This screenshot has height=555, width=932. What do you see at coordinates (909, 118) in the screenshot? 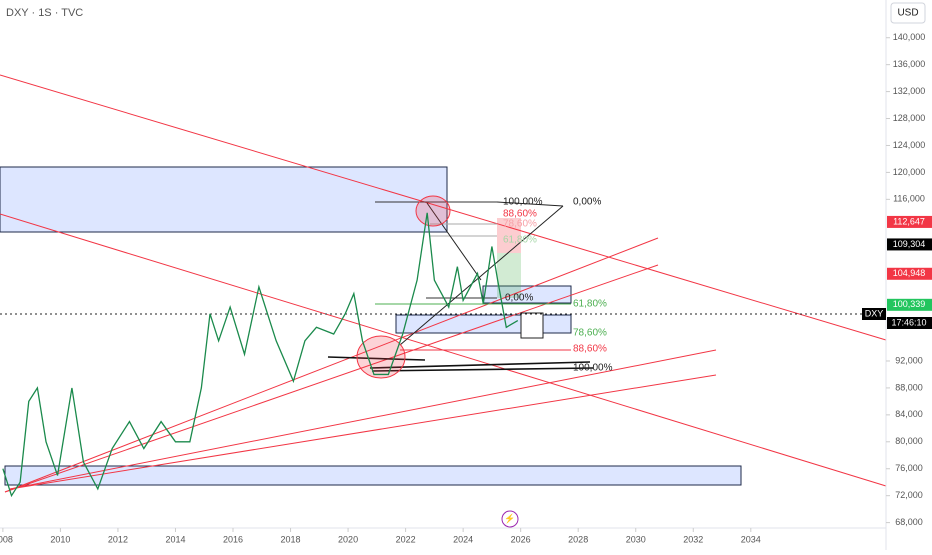
I see `y-tick-label: 128,000` at bounding box center [909, 118].